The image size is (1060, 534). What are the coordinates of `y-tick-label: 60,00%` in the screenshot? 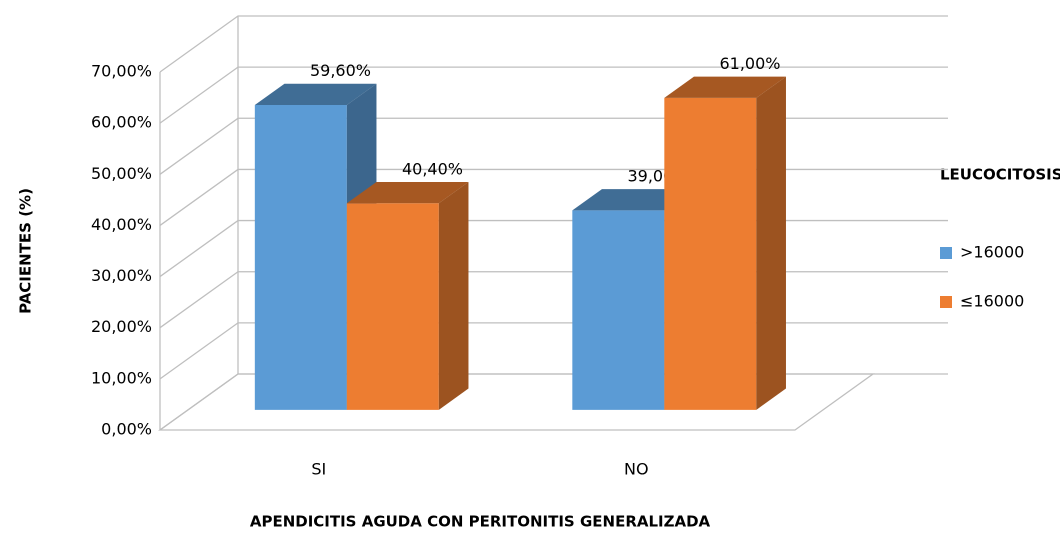 It's located at (121, 122).